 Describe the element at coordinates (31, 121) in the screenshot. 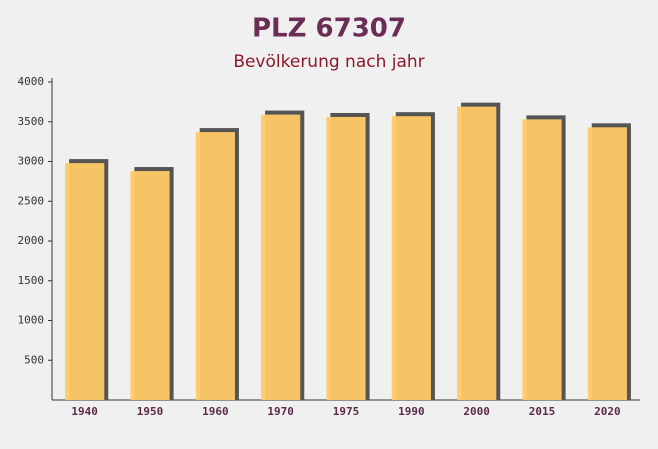

I see `y-tick-label: 3500` at that location.